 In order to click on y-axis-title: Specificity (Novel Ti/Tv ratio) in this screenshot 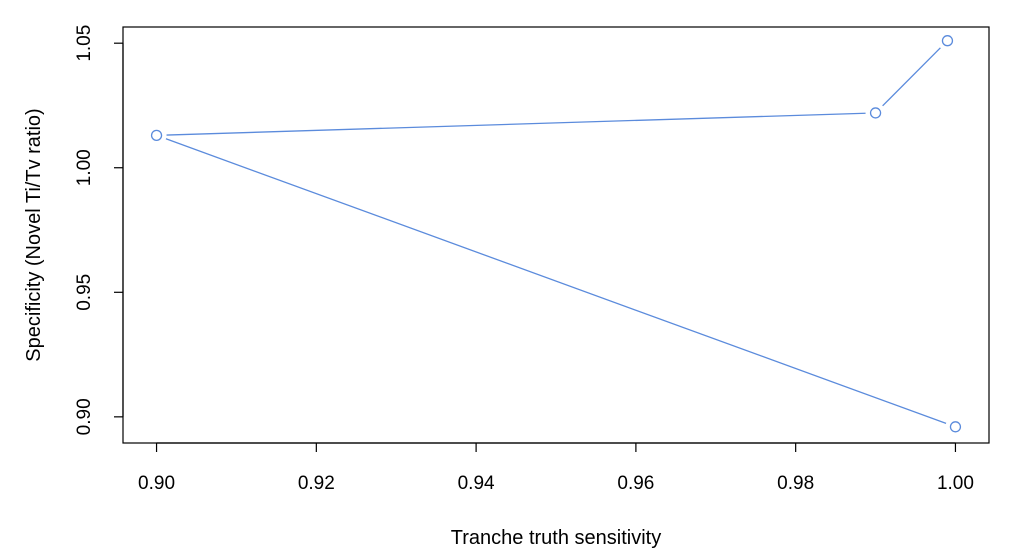, I will do `click(34, 234)`.